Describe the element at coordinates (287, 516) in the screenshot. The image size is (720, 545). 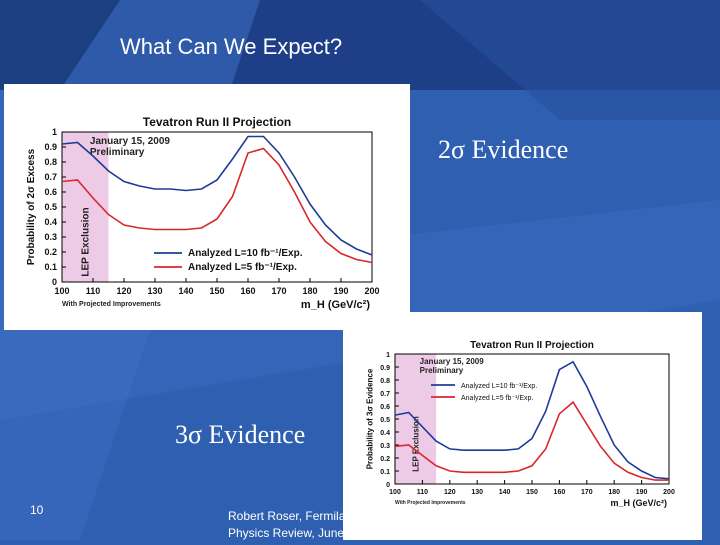
I see `footer-line-1: Robert Roser, Fermila` at that location.